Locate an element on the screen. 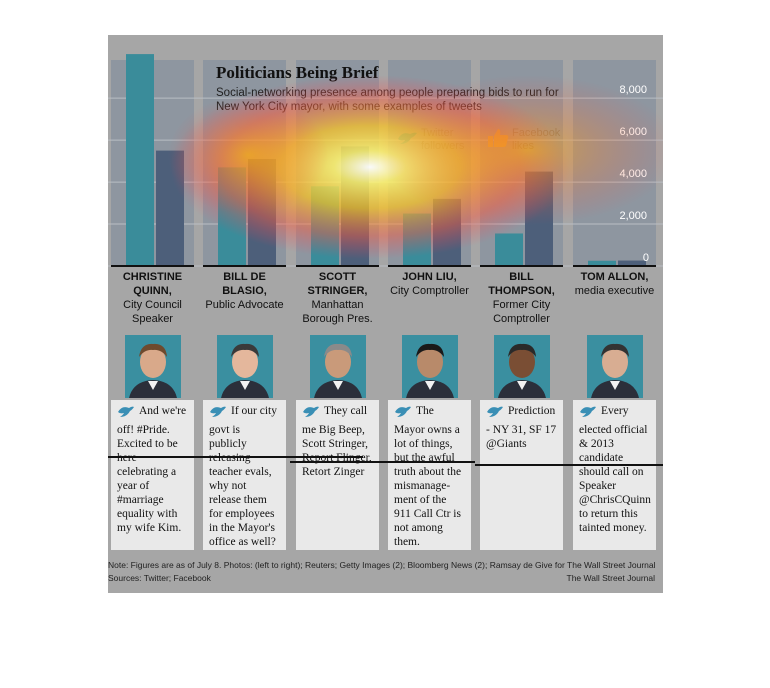 The image size is (770, 688). candidate-name: TOM ALLON, media executive is located at coordinates (614, 284).